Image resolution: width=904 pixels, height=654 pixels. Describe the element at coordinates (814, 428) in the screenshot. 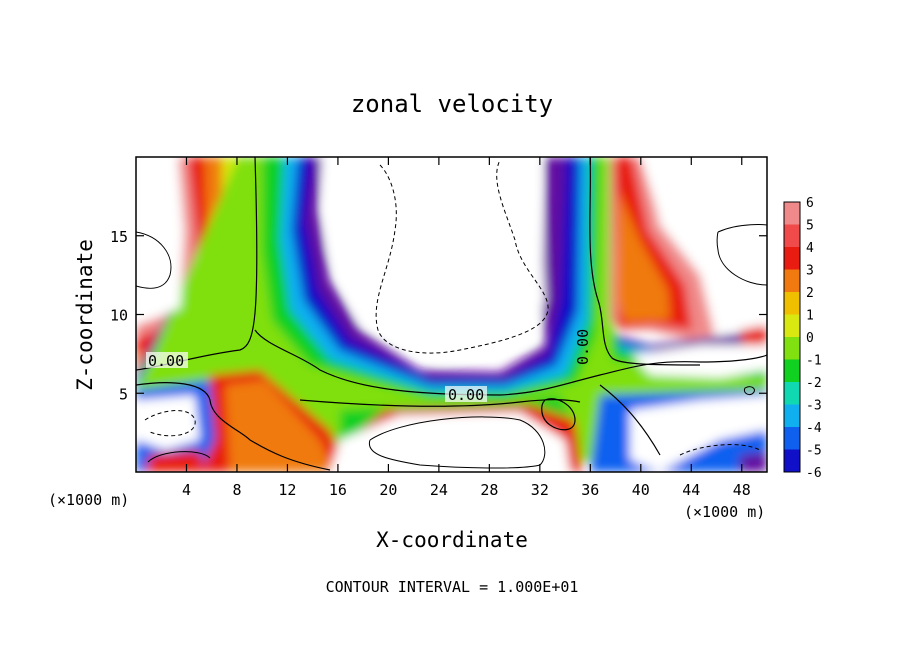

I see `colorbar-label: -4` at that location.